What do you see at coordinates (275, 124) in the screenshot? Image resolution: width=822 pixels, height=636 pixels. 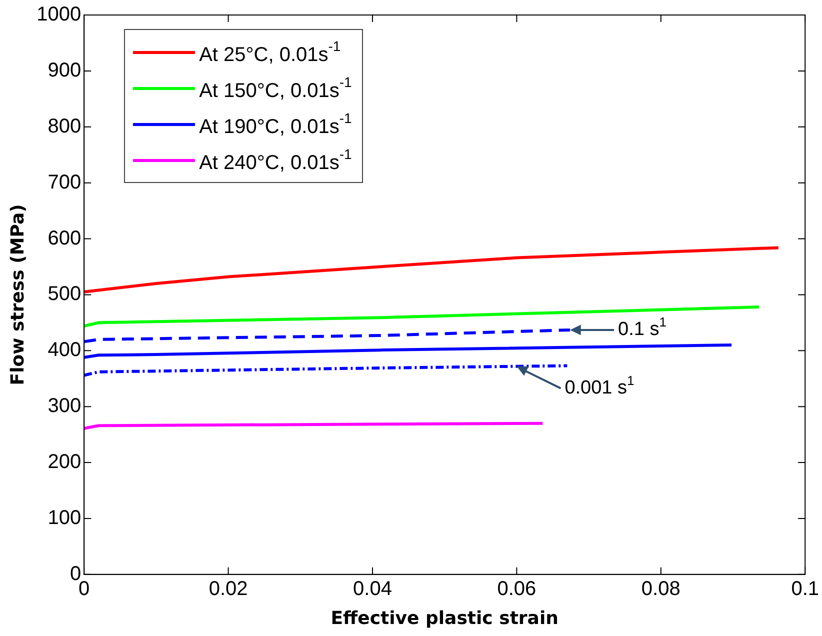 I see `legend-label: At 190°C, 0.01s$^{-1}$` at bounding box center [275, 124].